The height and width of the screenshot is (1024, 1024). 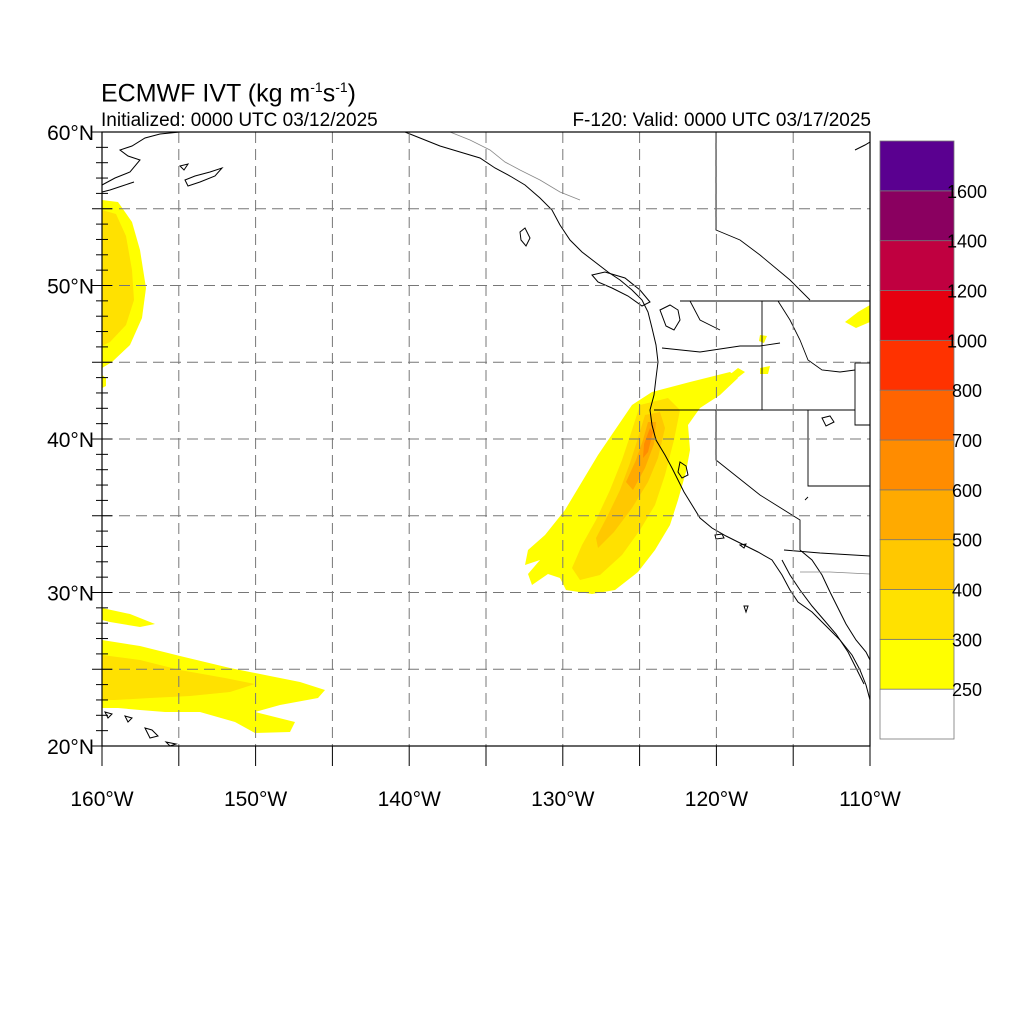 What do you see at coordinates (70, 440) in the screenshot?
I see `lat-tick-label: 40°N` at bounding box center [70, 440].